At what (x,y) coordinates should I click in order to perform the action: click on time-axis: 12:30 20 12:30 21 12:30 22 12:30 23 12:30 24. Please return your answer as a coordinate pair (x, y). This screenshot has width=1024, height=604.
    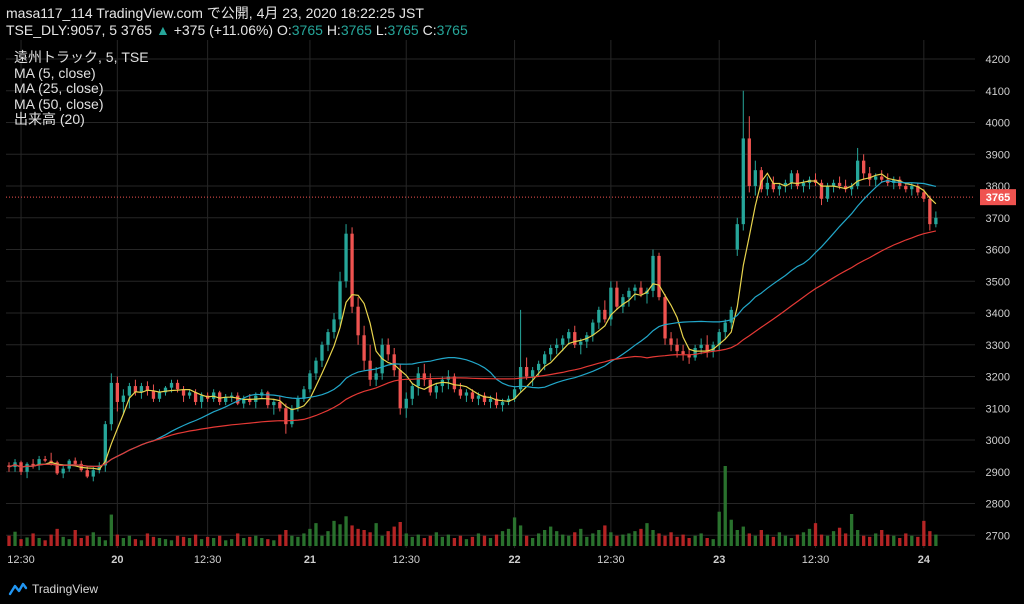
    Looking at the image, I should click on (469, 560).